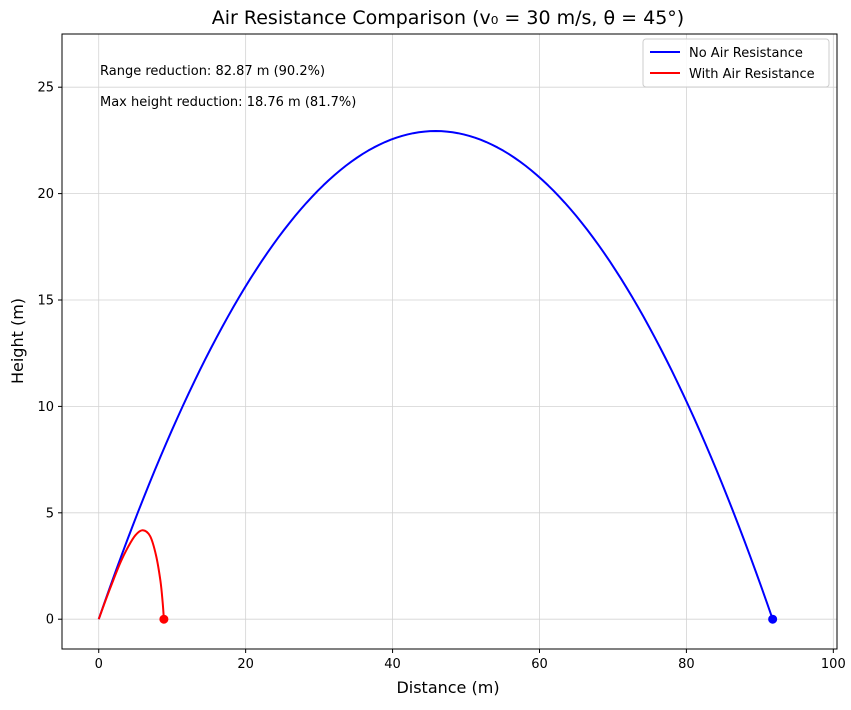 The image size is (851, 710). What do you see at coordinates (392, 664) in the screenshot?
I see `x-tick-label: 40` at bounding box center [392, 664].